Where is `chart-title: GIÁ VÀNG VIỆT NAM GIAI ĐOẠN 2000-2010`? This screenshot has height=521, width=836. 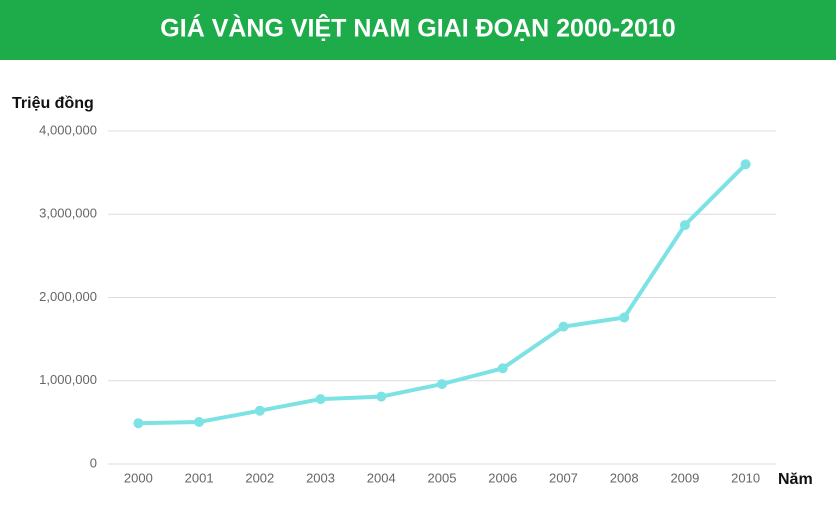
chart-title: GIÁ VÀNG VIỆT NAM GIAI ĐOẠN 2000-2010 is located at coordinates (417, 28).